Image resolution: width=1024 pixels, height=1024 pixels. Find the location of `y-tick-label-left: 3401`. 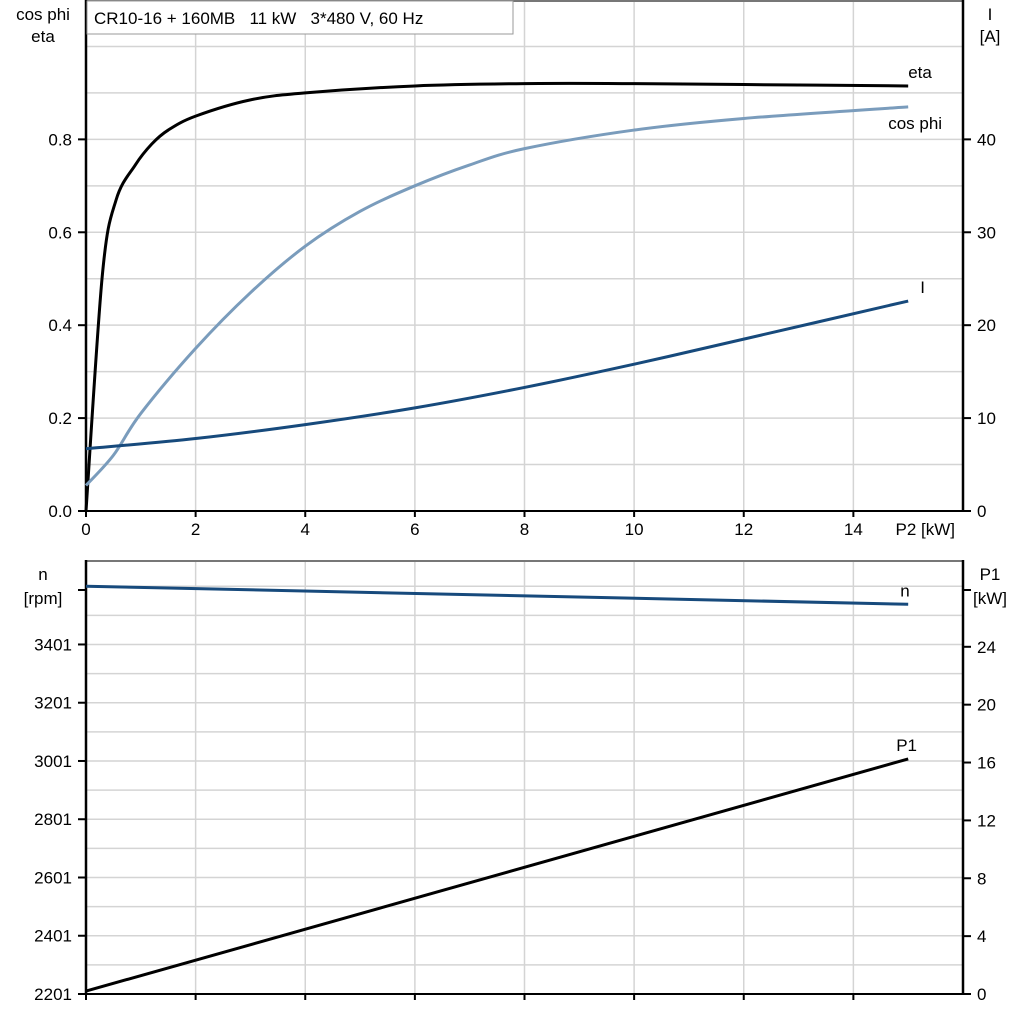

y-tick-label-left: 3401 is located at coordinates (53, 644).